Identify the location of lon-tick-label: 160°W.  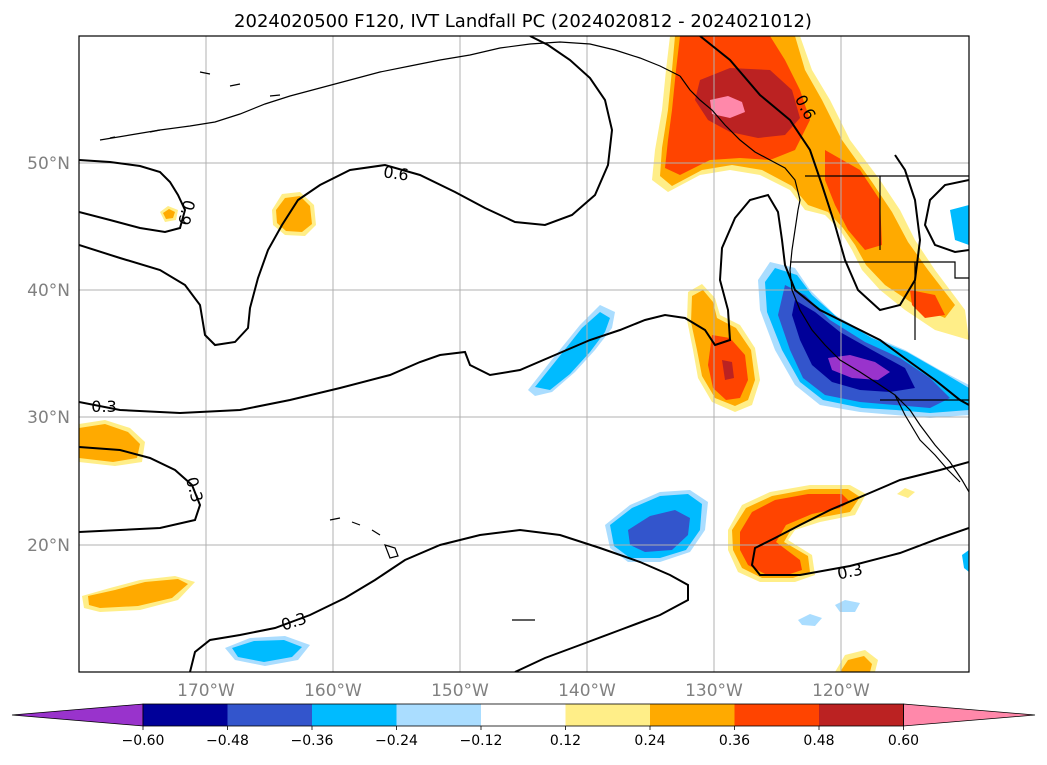
(333, 691).